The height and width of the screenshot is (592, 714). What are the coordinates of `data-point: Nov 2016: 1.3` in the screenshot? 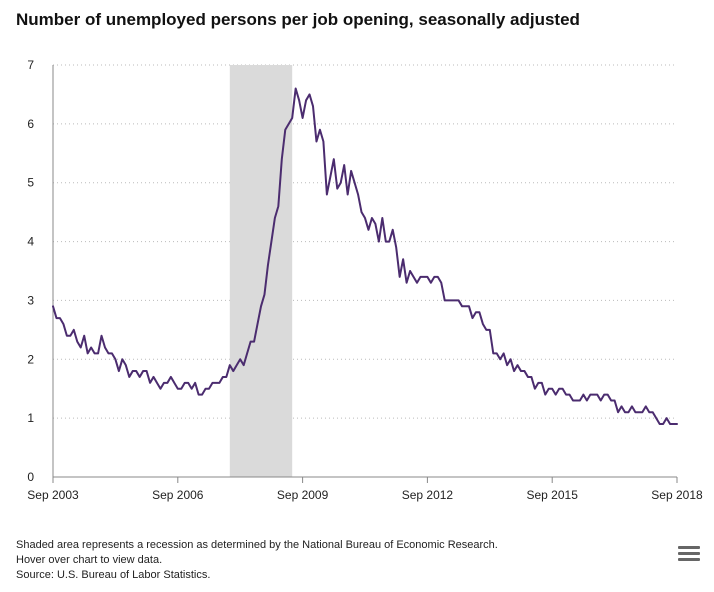 It's located at (601, 400).